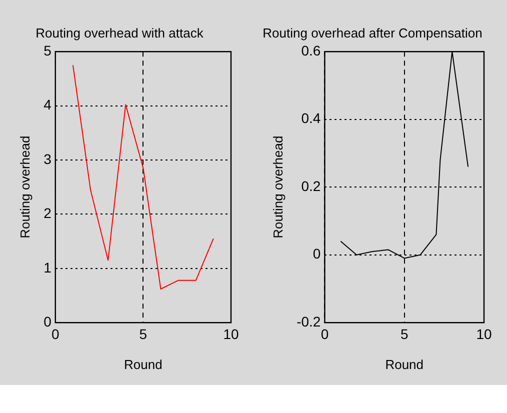 This screenshot has width=507, height=413. What do you see at coordinates (372, 32) in the screenshot?
I see `chart-title: Routing overhead after Compensation` at bounding box center [372, 32].